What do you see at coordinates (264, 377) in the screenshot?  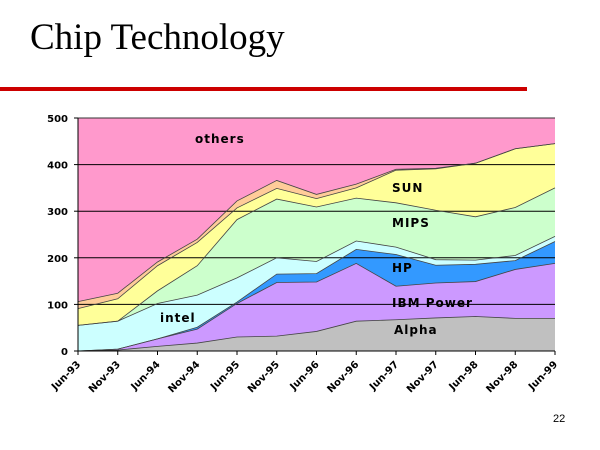 I see `x-tick-label: Nov-95` at bounding box center [264, 377].